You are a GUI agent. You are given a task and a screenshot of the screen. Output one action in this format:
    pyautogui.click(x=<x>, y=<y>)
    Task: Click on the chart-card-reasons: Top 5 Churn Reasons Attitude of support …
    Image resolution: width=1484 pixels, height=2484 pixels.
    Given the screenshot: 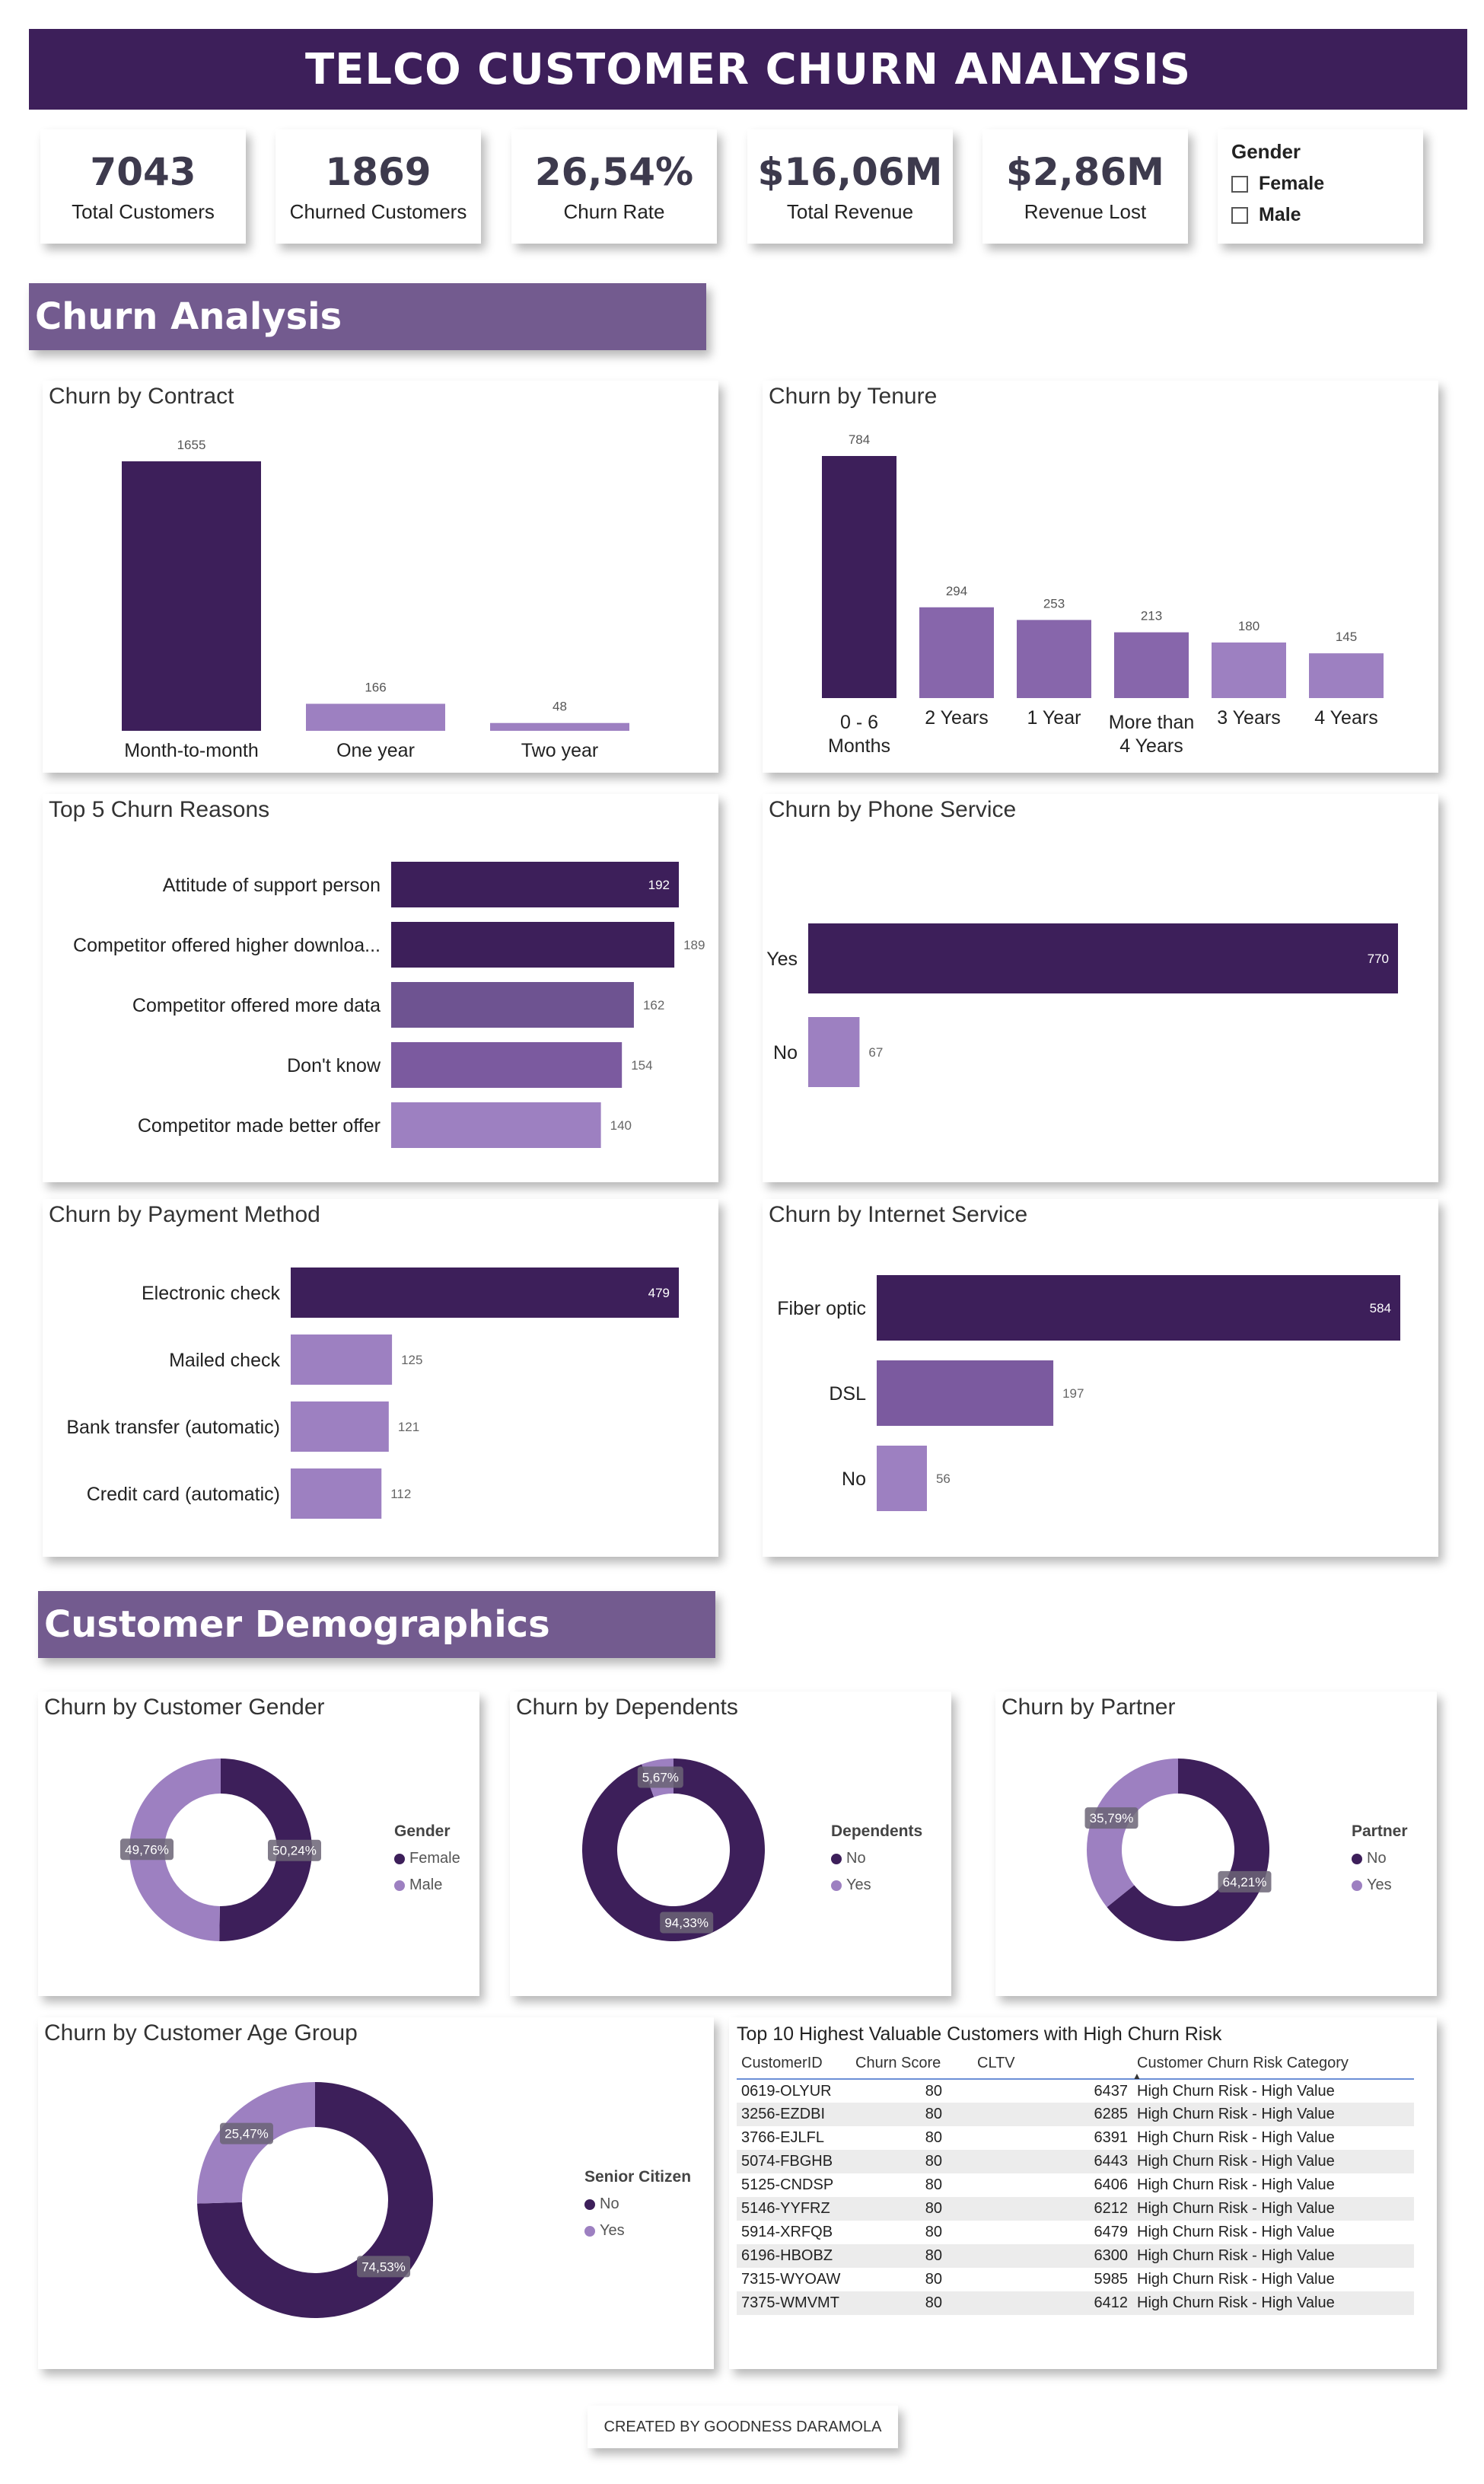 What is the action you would take?
    pyautogui.click(x=381, y=988)
    